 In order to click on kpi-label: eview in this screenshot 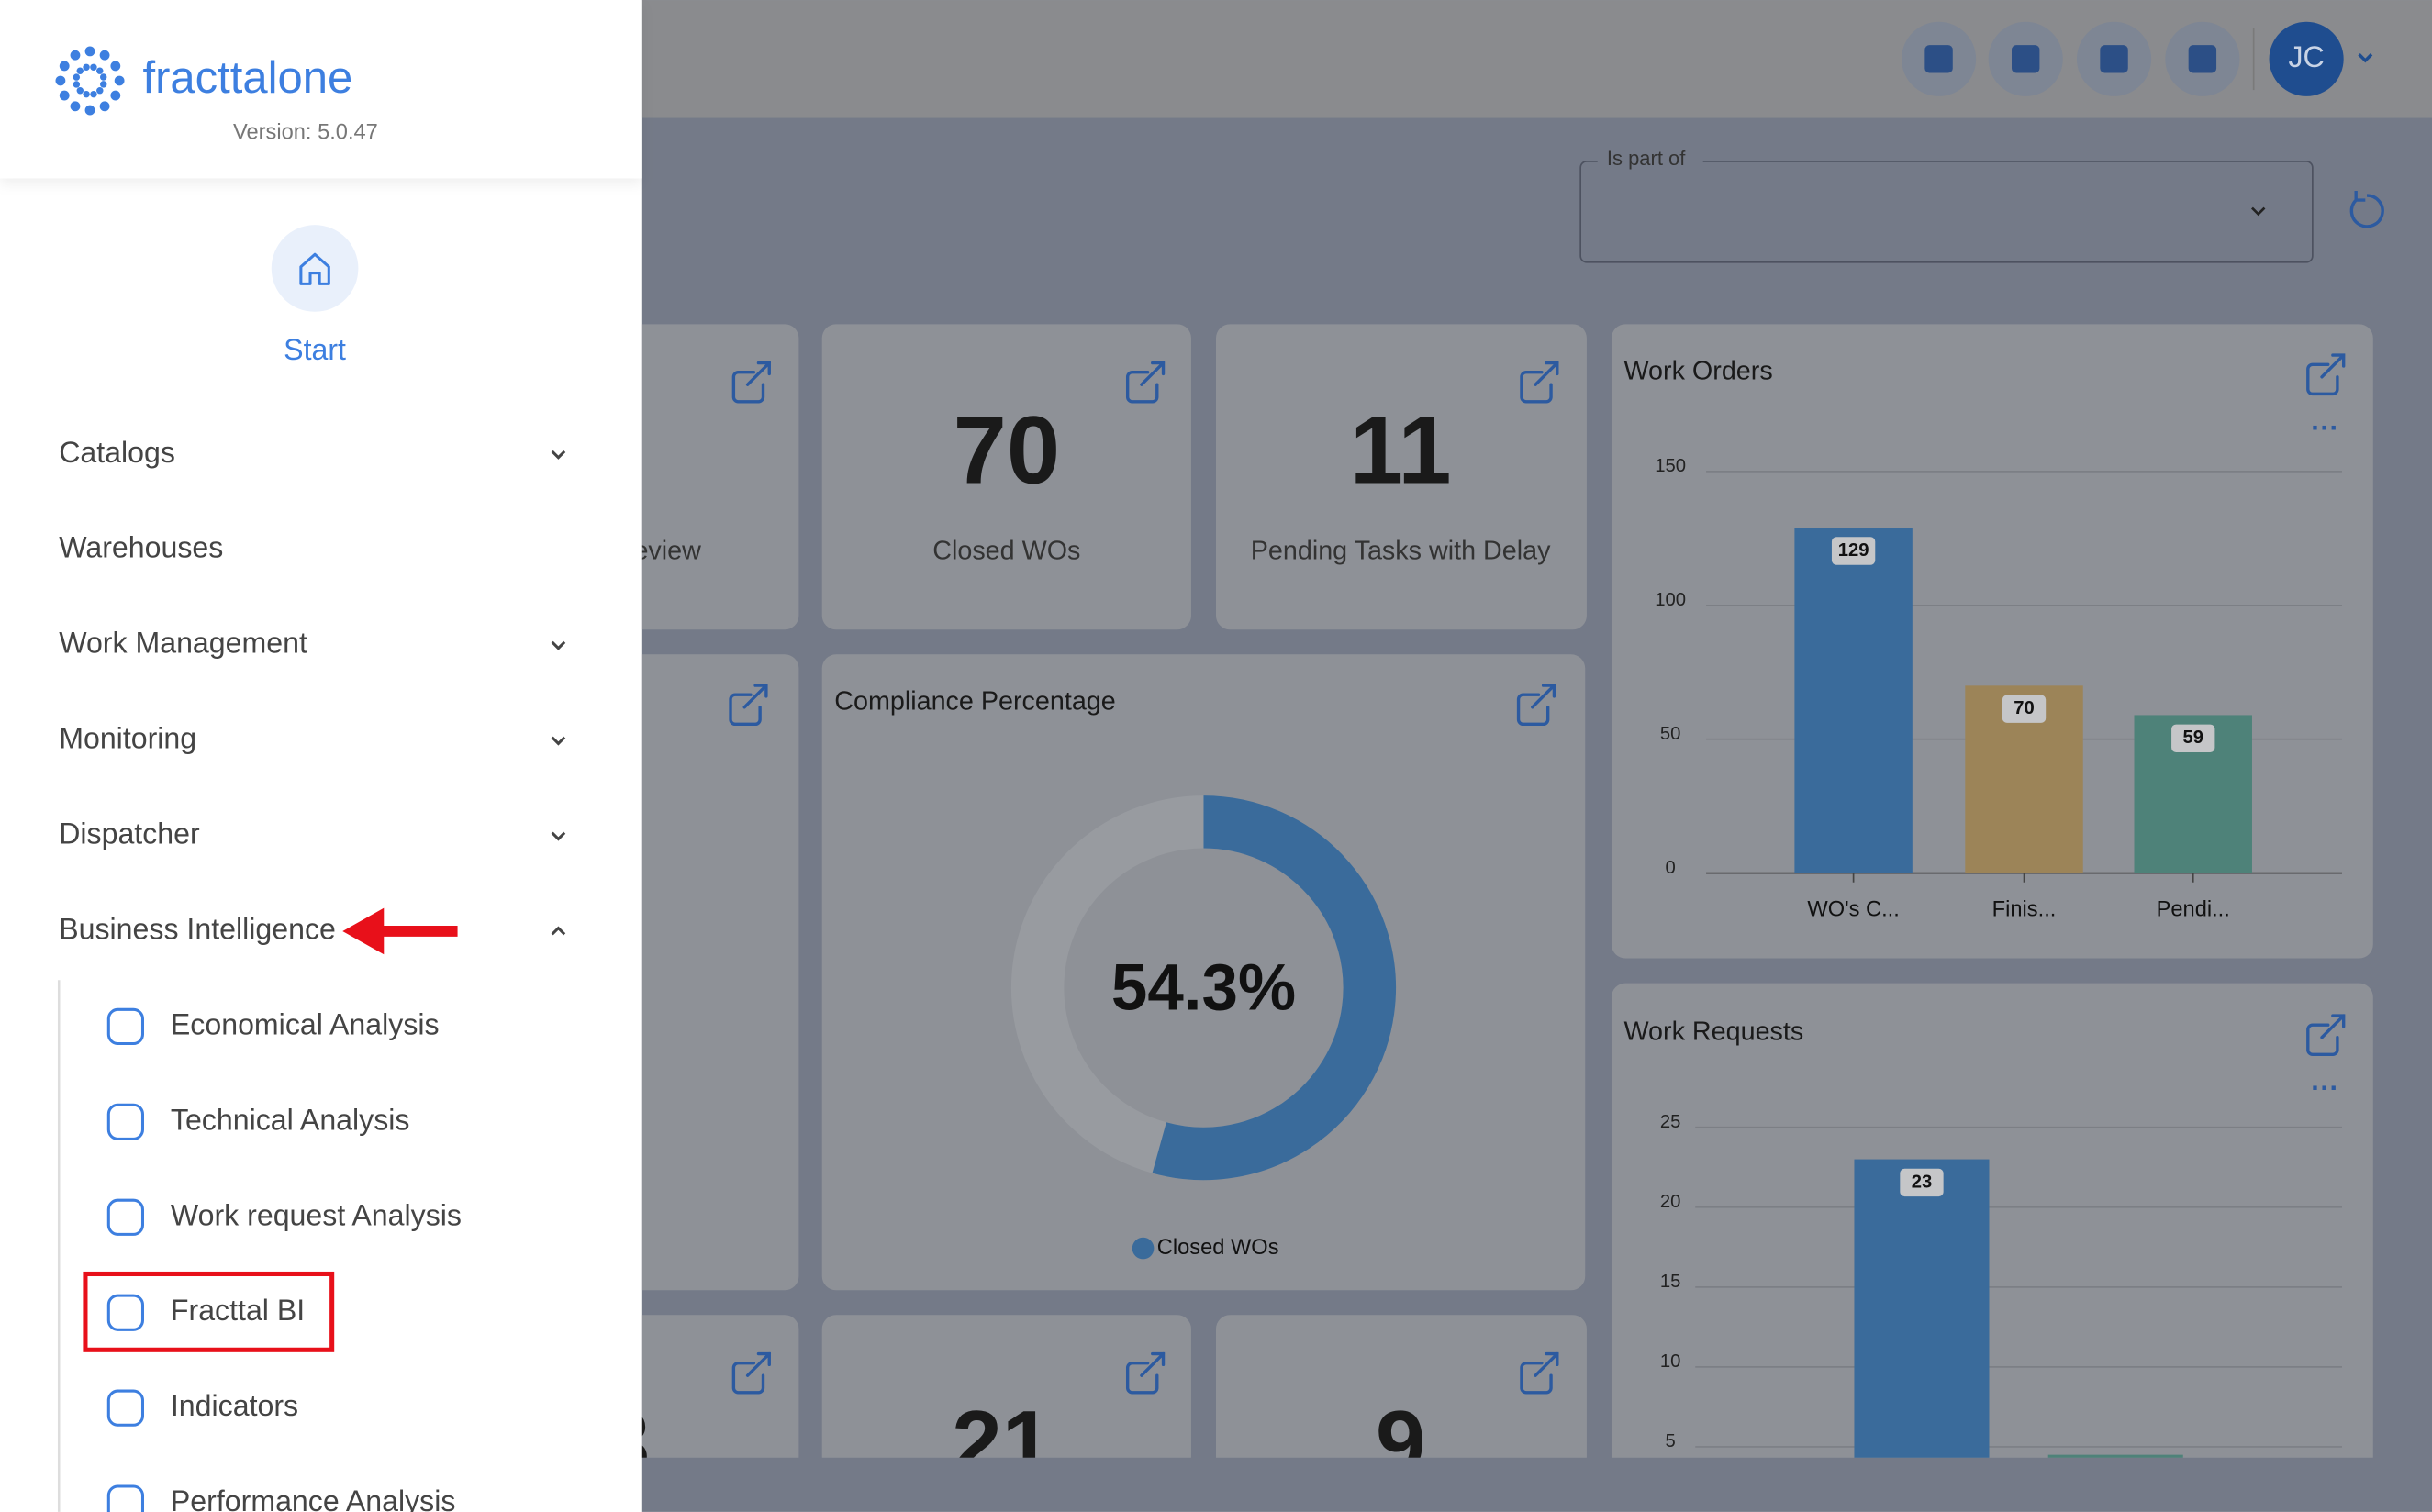, I will do `click(667, 550)`.